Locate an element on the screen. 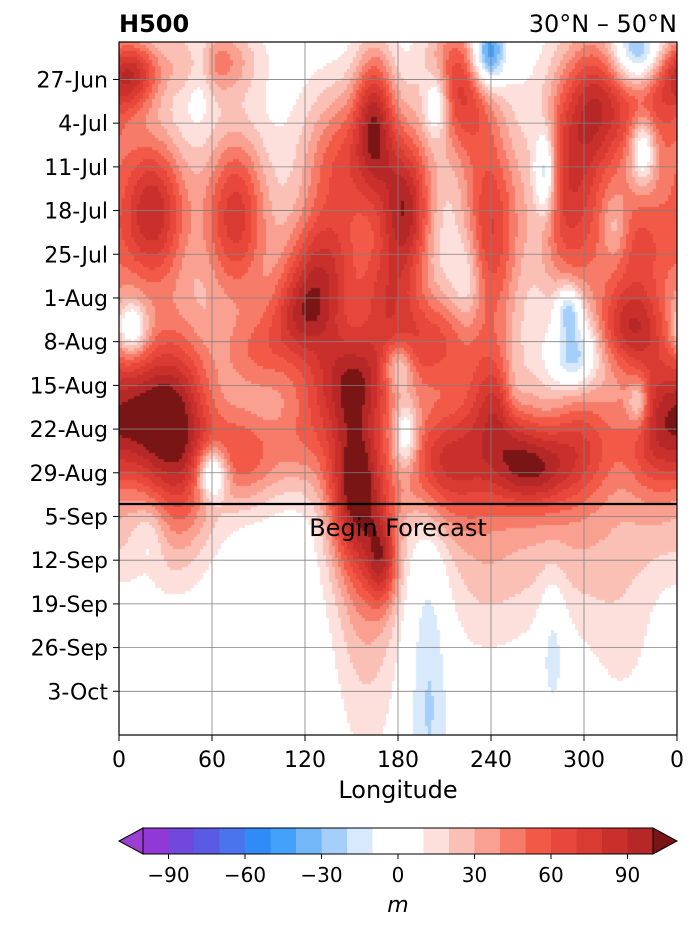 The width and height of the screenshot is (697, 933). y-tick-label: 26-Sep is located at coordinates (69, 649).